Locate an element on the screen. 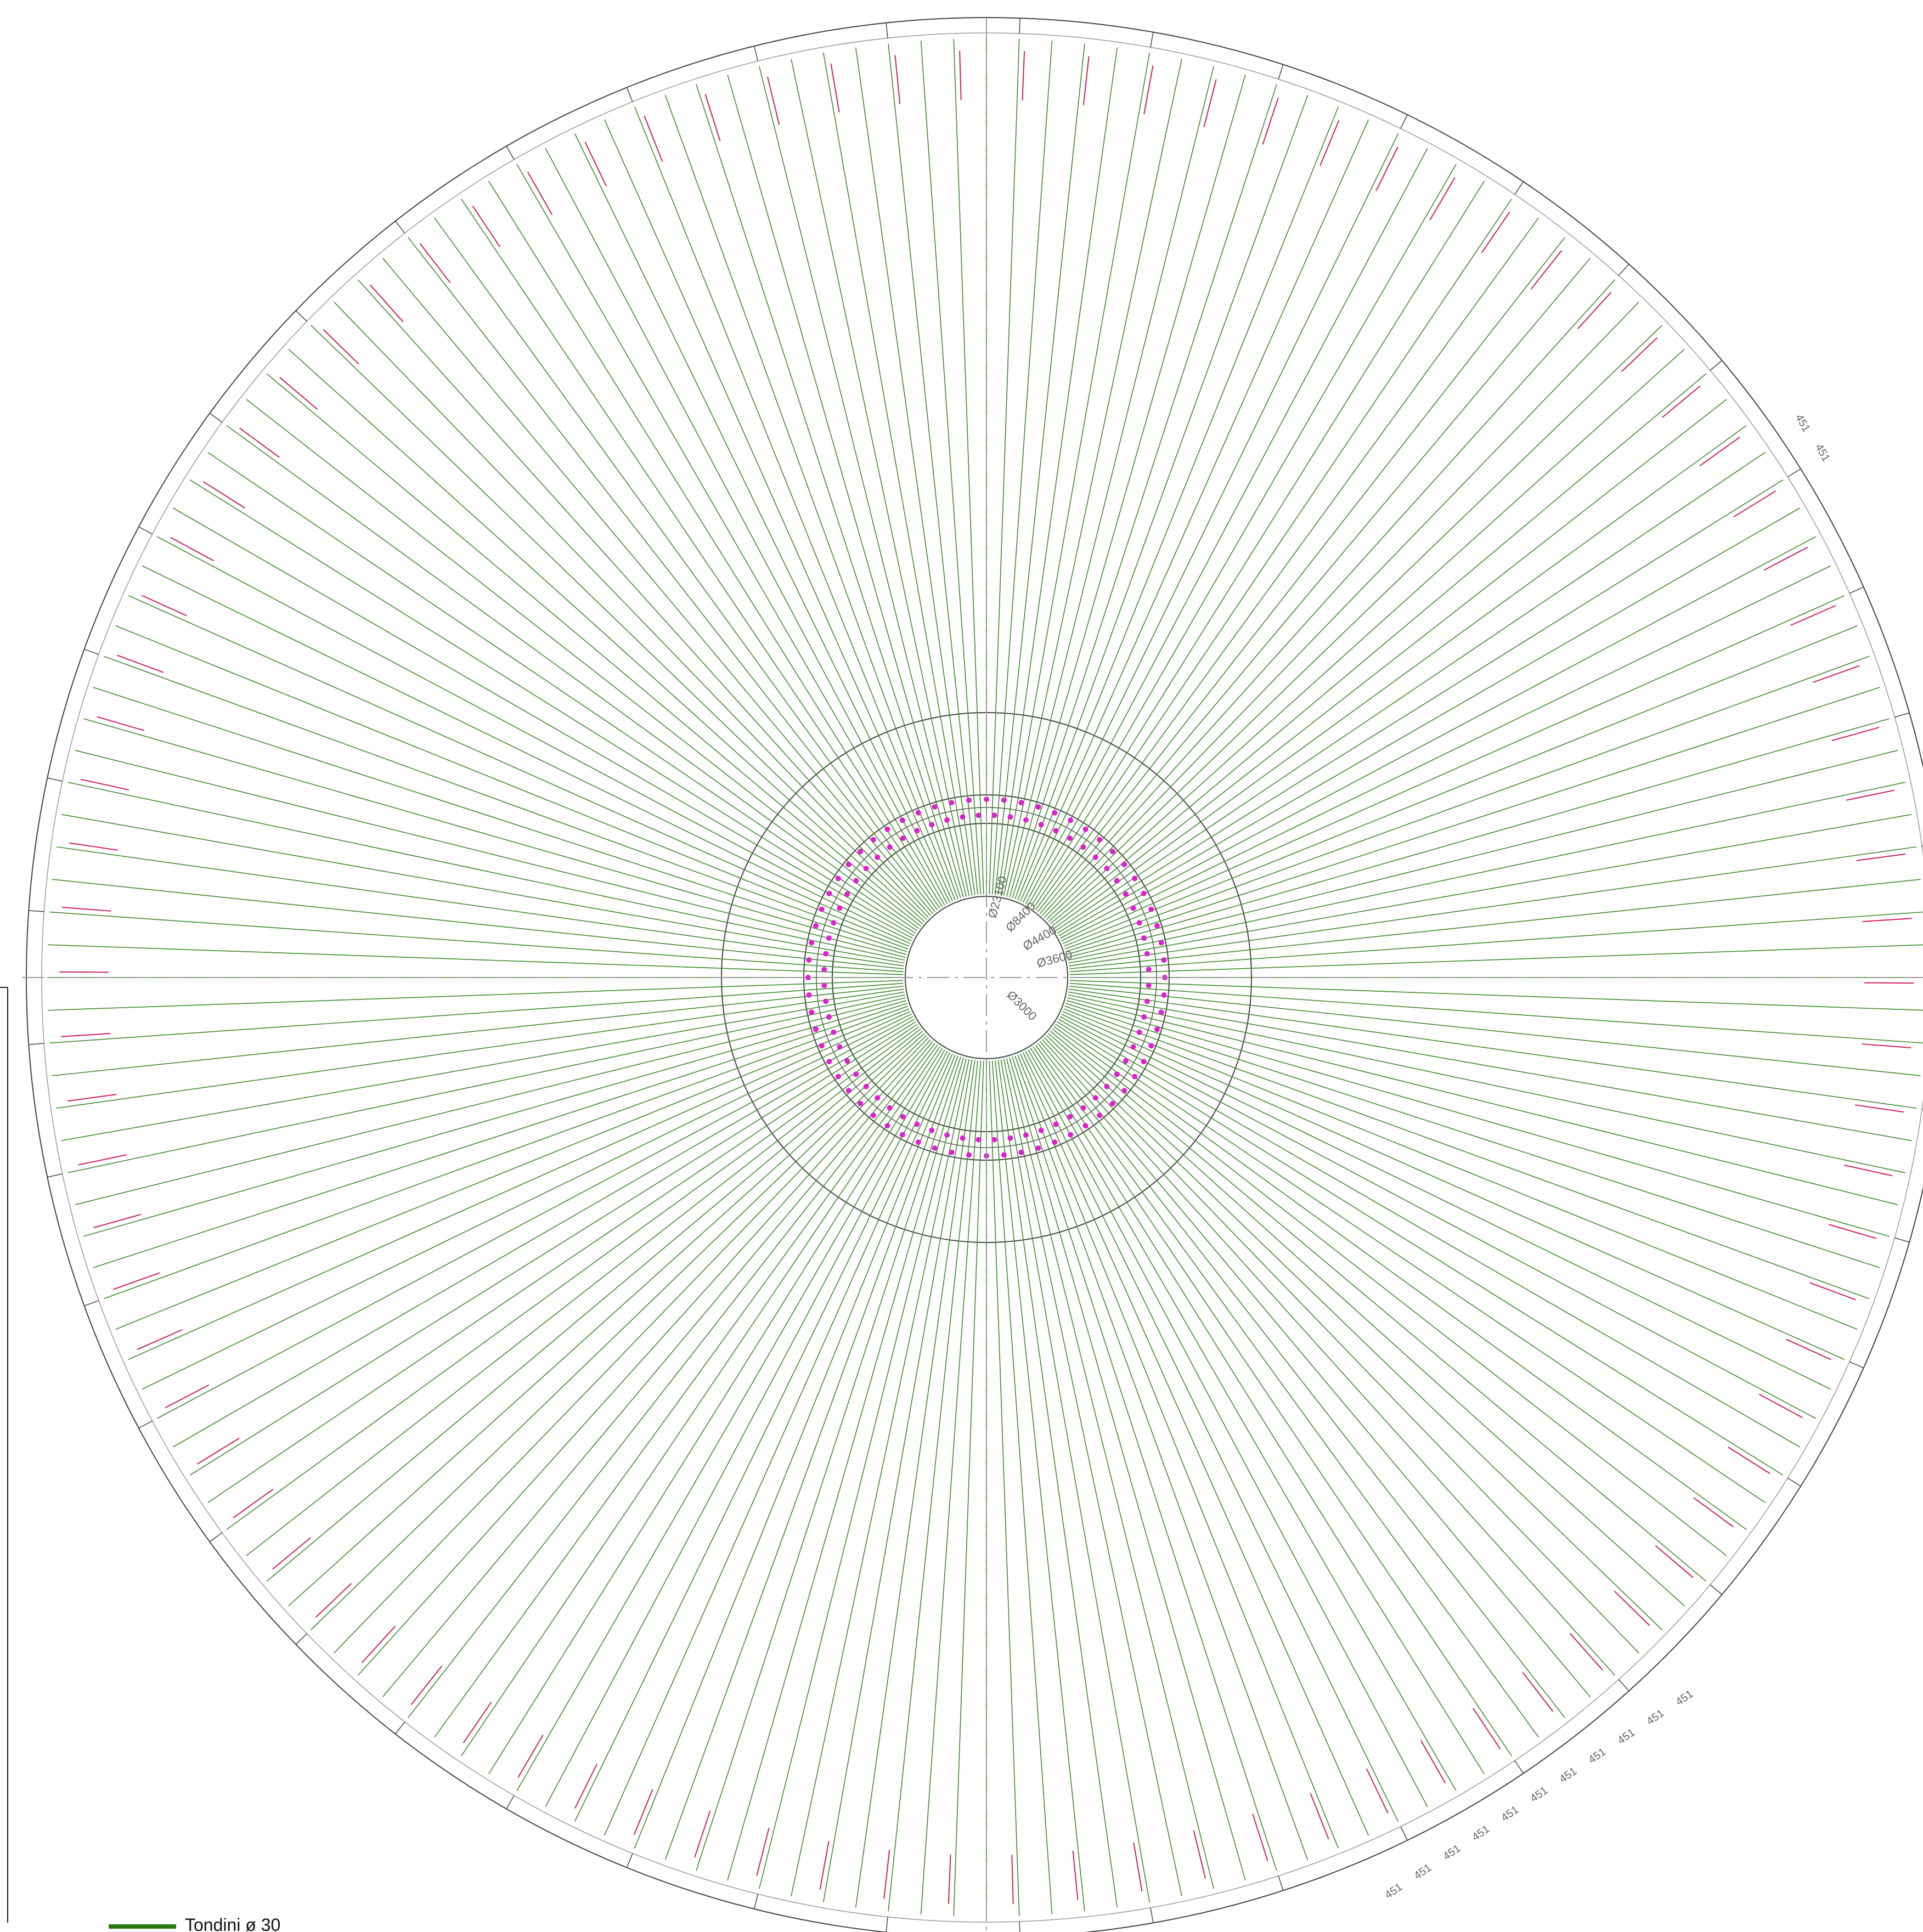 This screenshot has height=1932, width=1923. diameter-label: Ø8400 is located at coordinates (1020, 916).